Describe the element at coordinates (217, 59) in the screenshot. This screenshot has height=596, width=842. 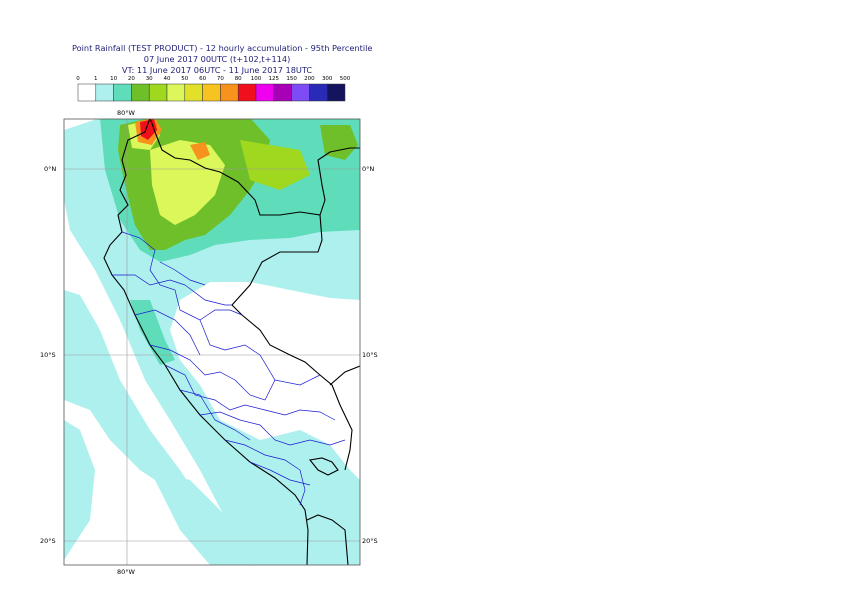
I see `chart-subtitle-run: 07 June 2017 00UTC (t+102,t+114)` at that location.